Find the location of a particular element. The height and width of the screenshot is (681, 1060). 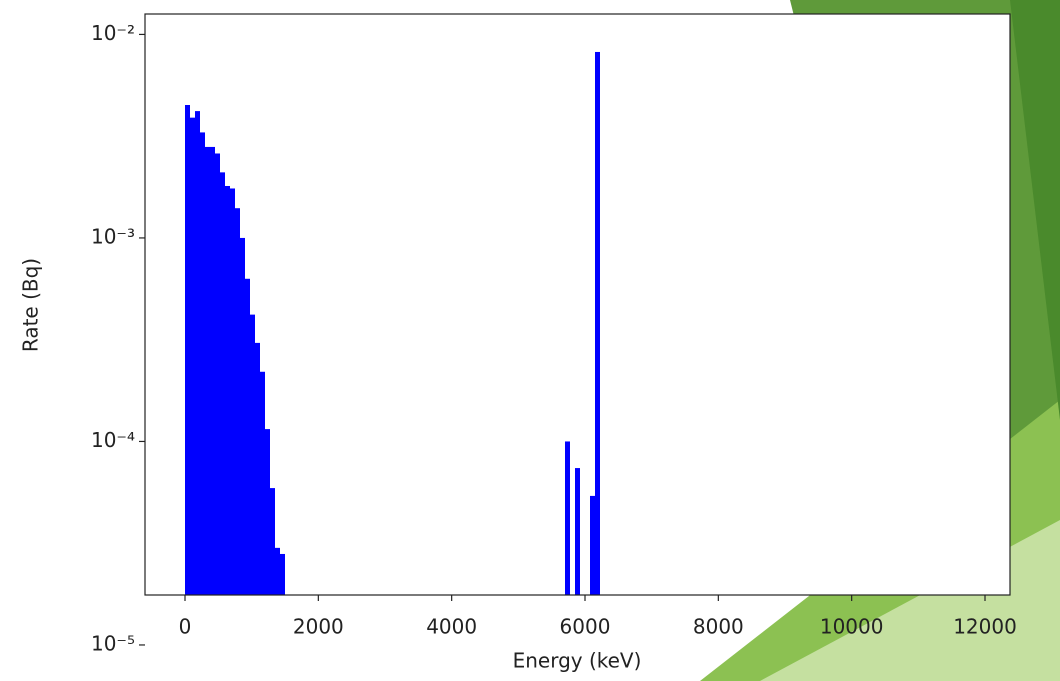

x-tick-label: 10000 is located at coordinates (852, 627).